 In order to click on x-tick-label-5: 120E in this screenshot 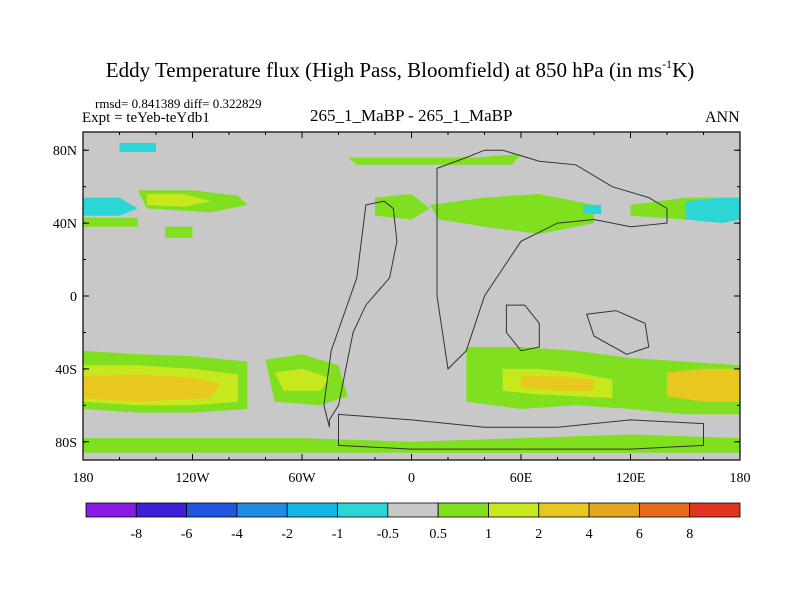, I will do `click(631, 478)`.